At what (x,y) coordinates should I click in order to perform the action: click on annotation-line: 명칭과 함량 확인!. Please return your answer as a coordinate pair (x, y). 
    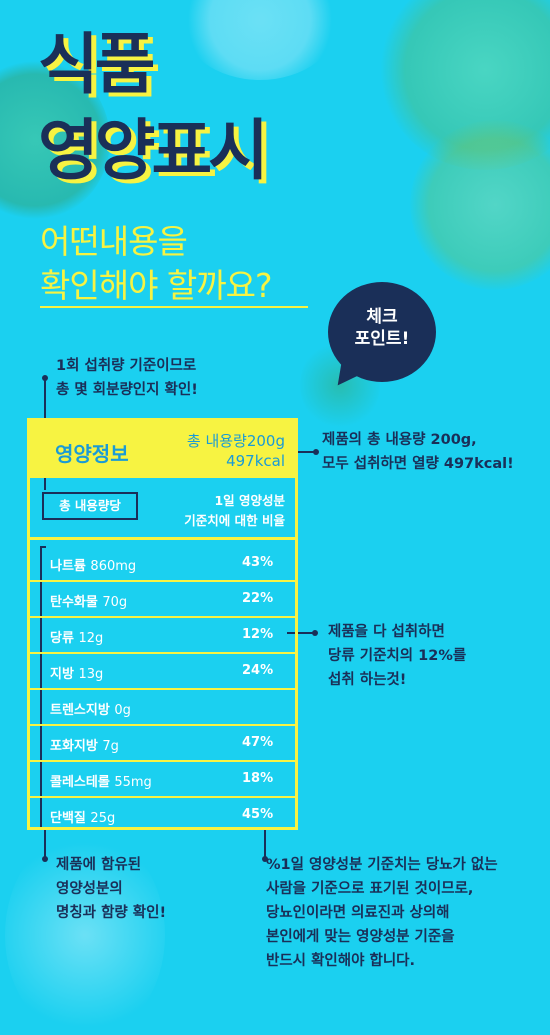
    Looking at the image, I should click on (111, 913).